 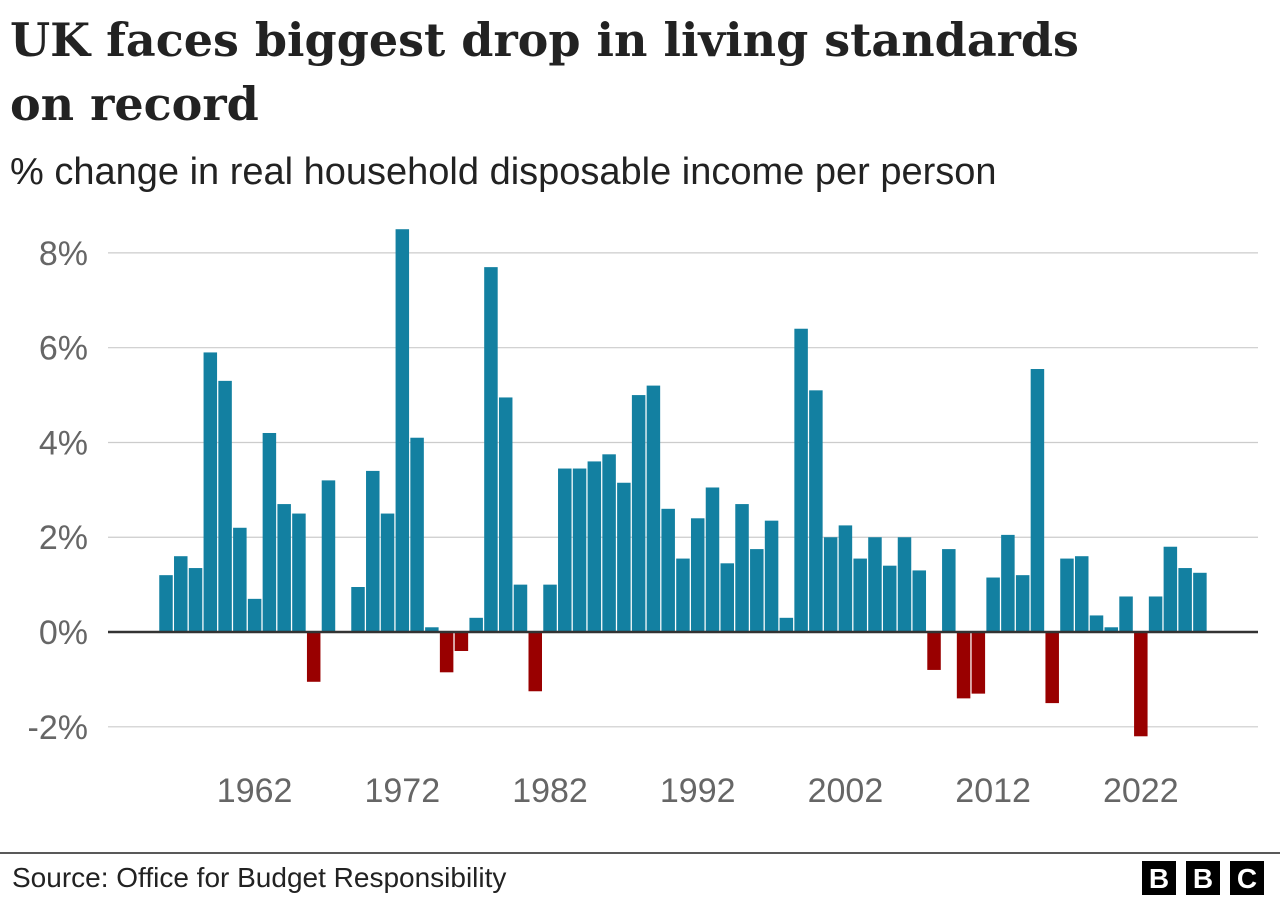 I want to click on x-tick-label: 1972, so click(x=402, y=791).